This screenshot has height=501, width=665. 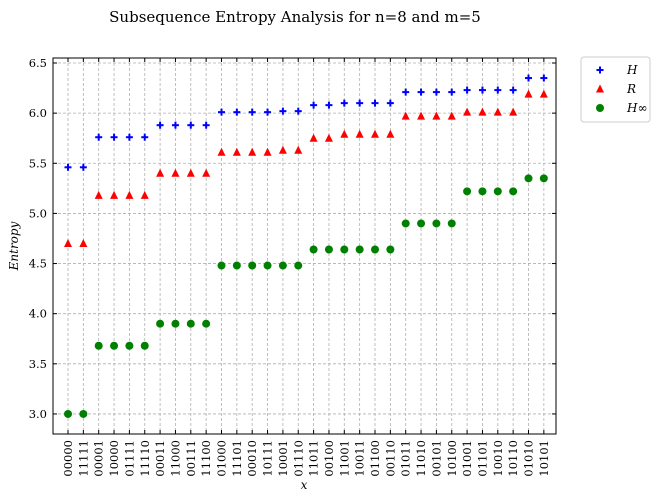 I want to click on y-tick-label: 4.5, so click(x=38, y=264).